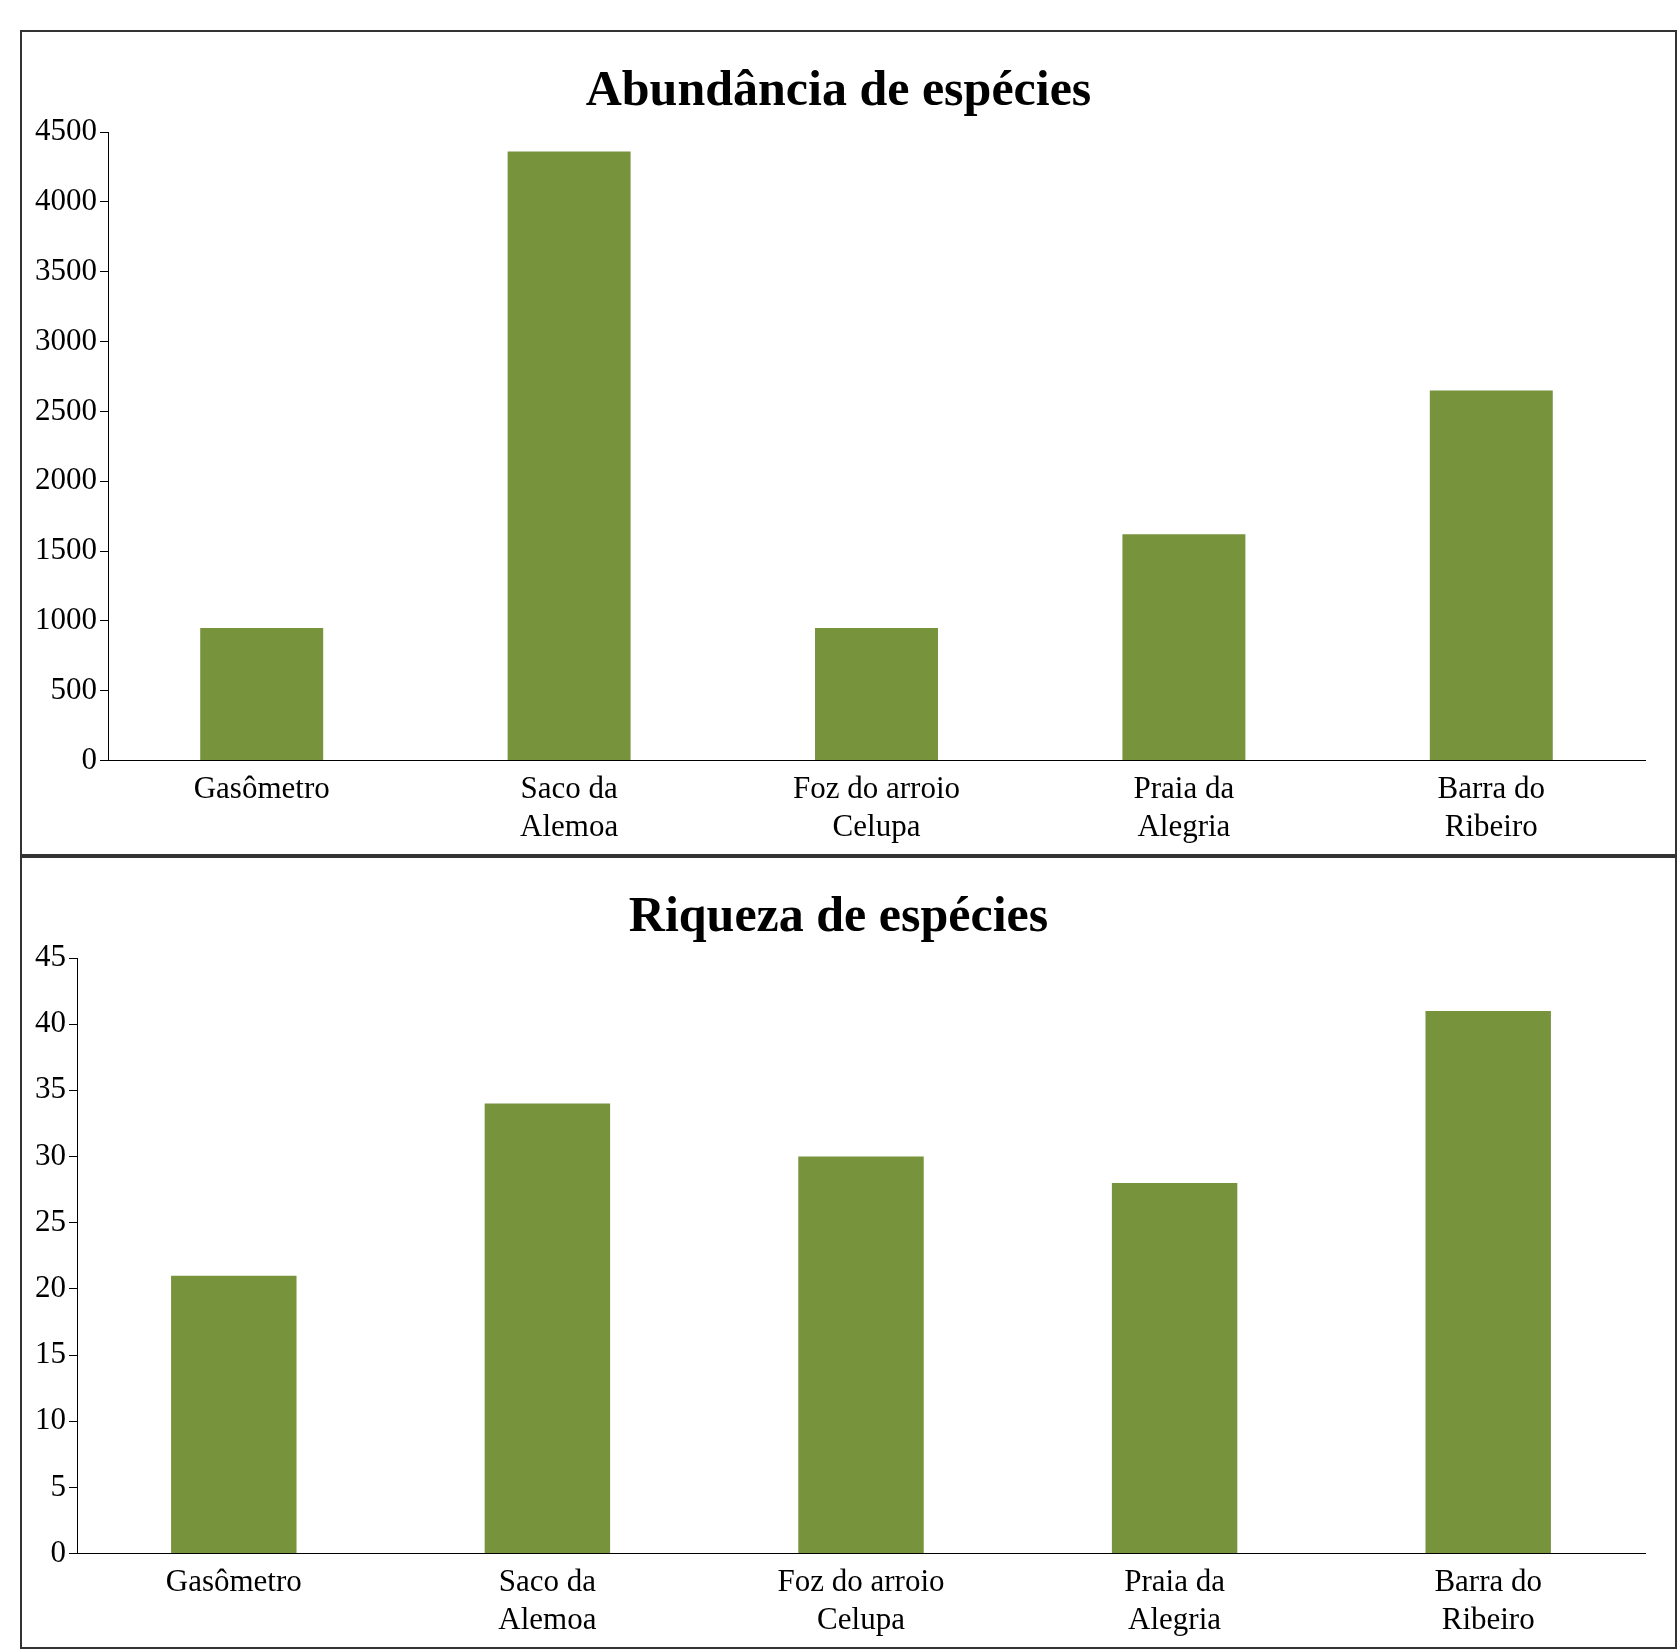  What do you see at coordinates (50, 1154) in the screenshot?
I see `y-tick-label: 30` at bounding box center [50, 1154].